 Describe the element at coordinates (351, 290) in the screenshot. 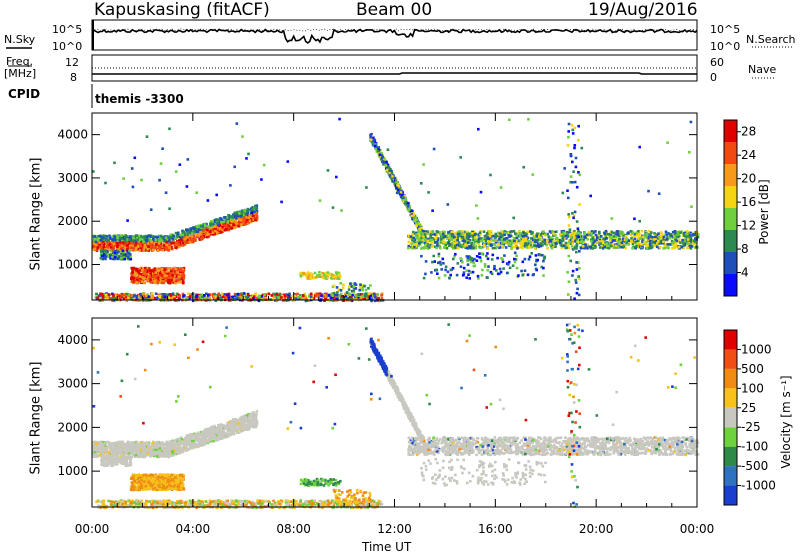

I see `power-panel-midday-low` at that location.